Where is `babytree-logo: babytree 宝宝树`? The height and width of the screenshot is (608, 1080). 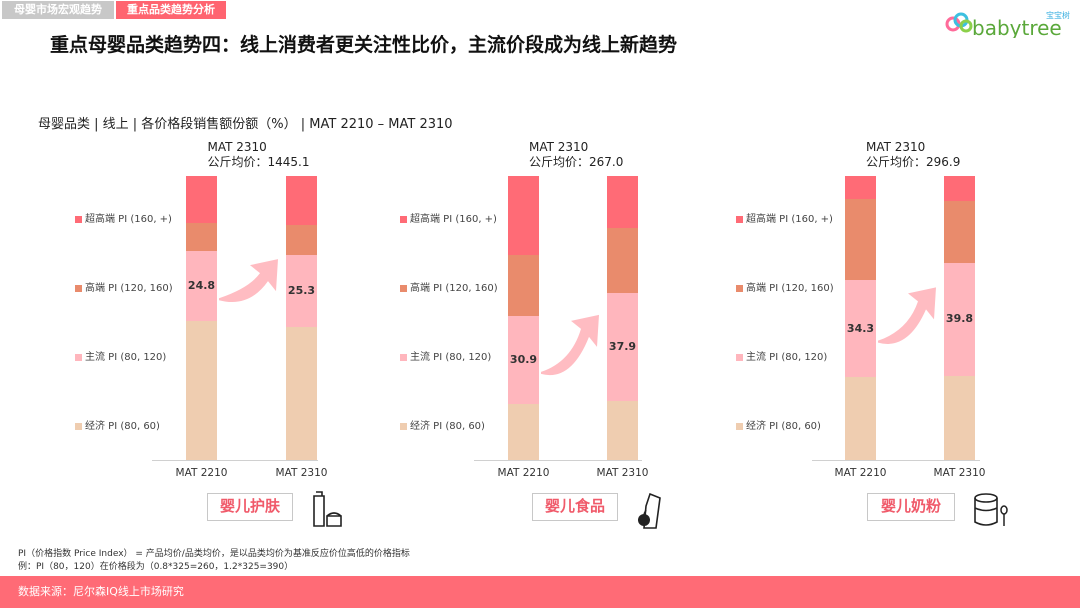 babytree-logo: babytree 宝宝树 is located at coordinates (1008, 24).